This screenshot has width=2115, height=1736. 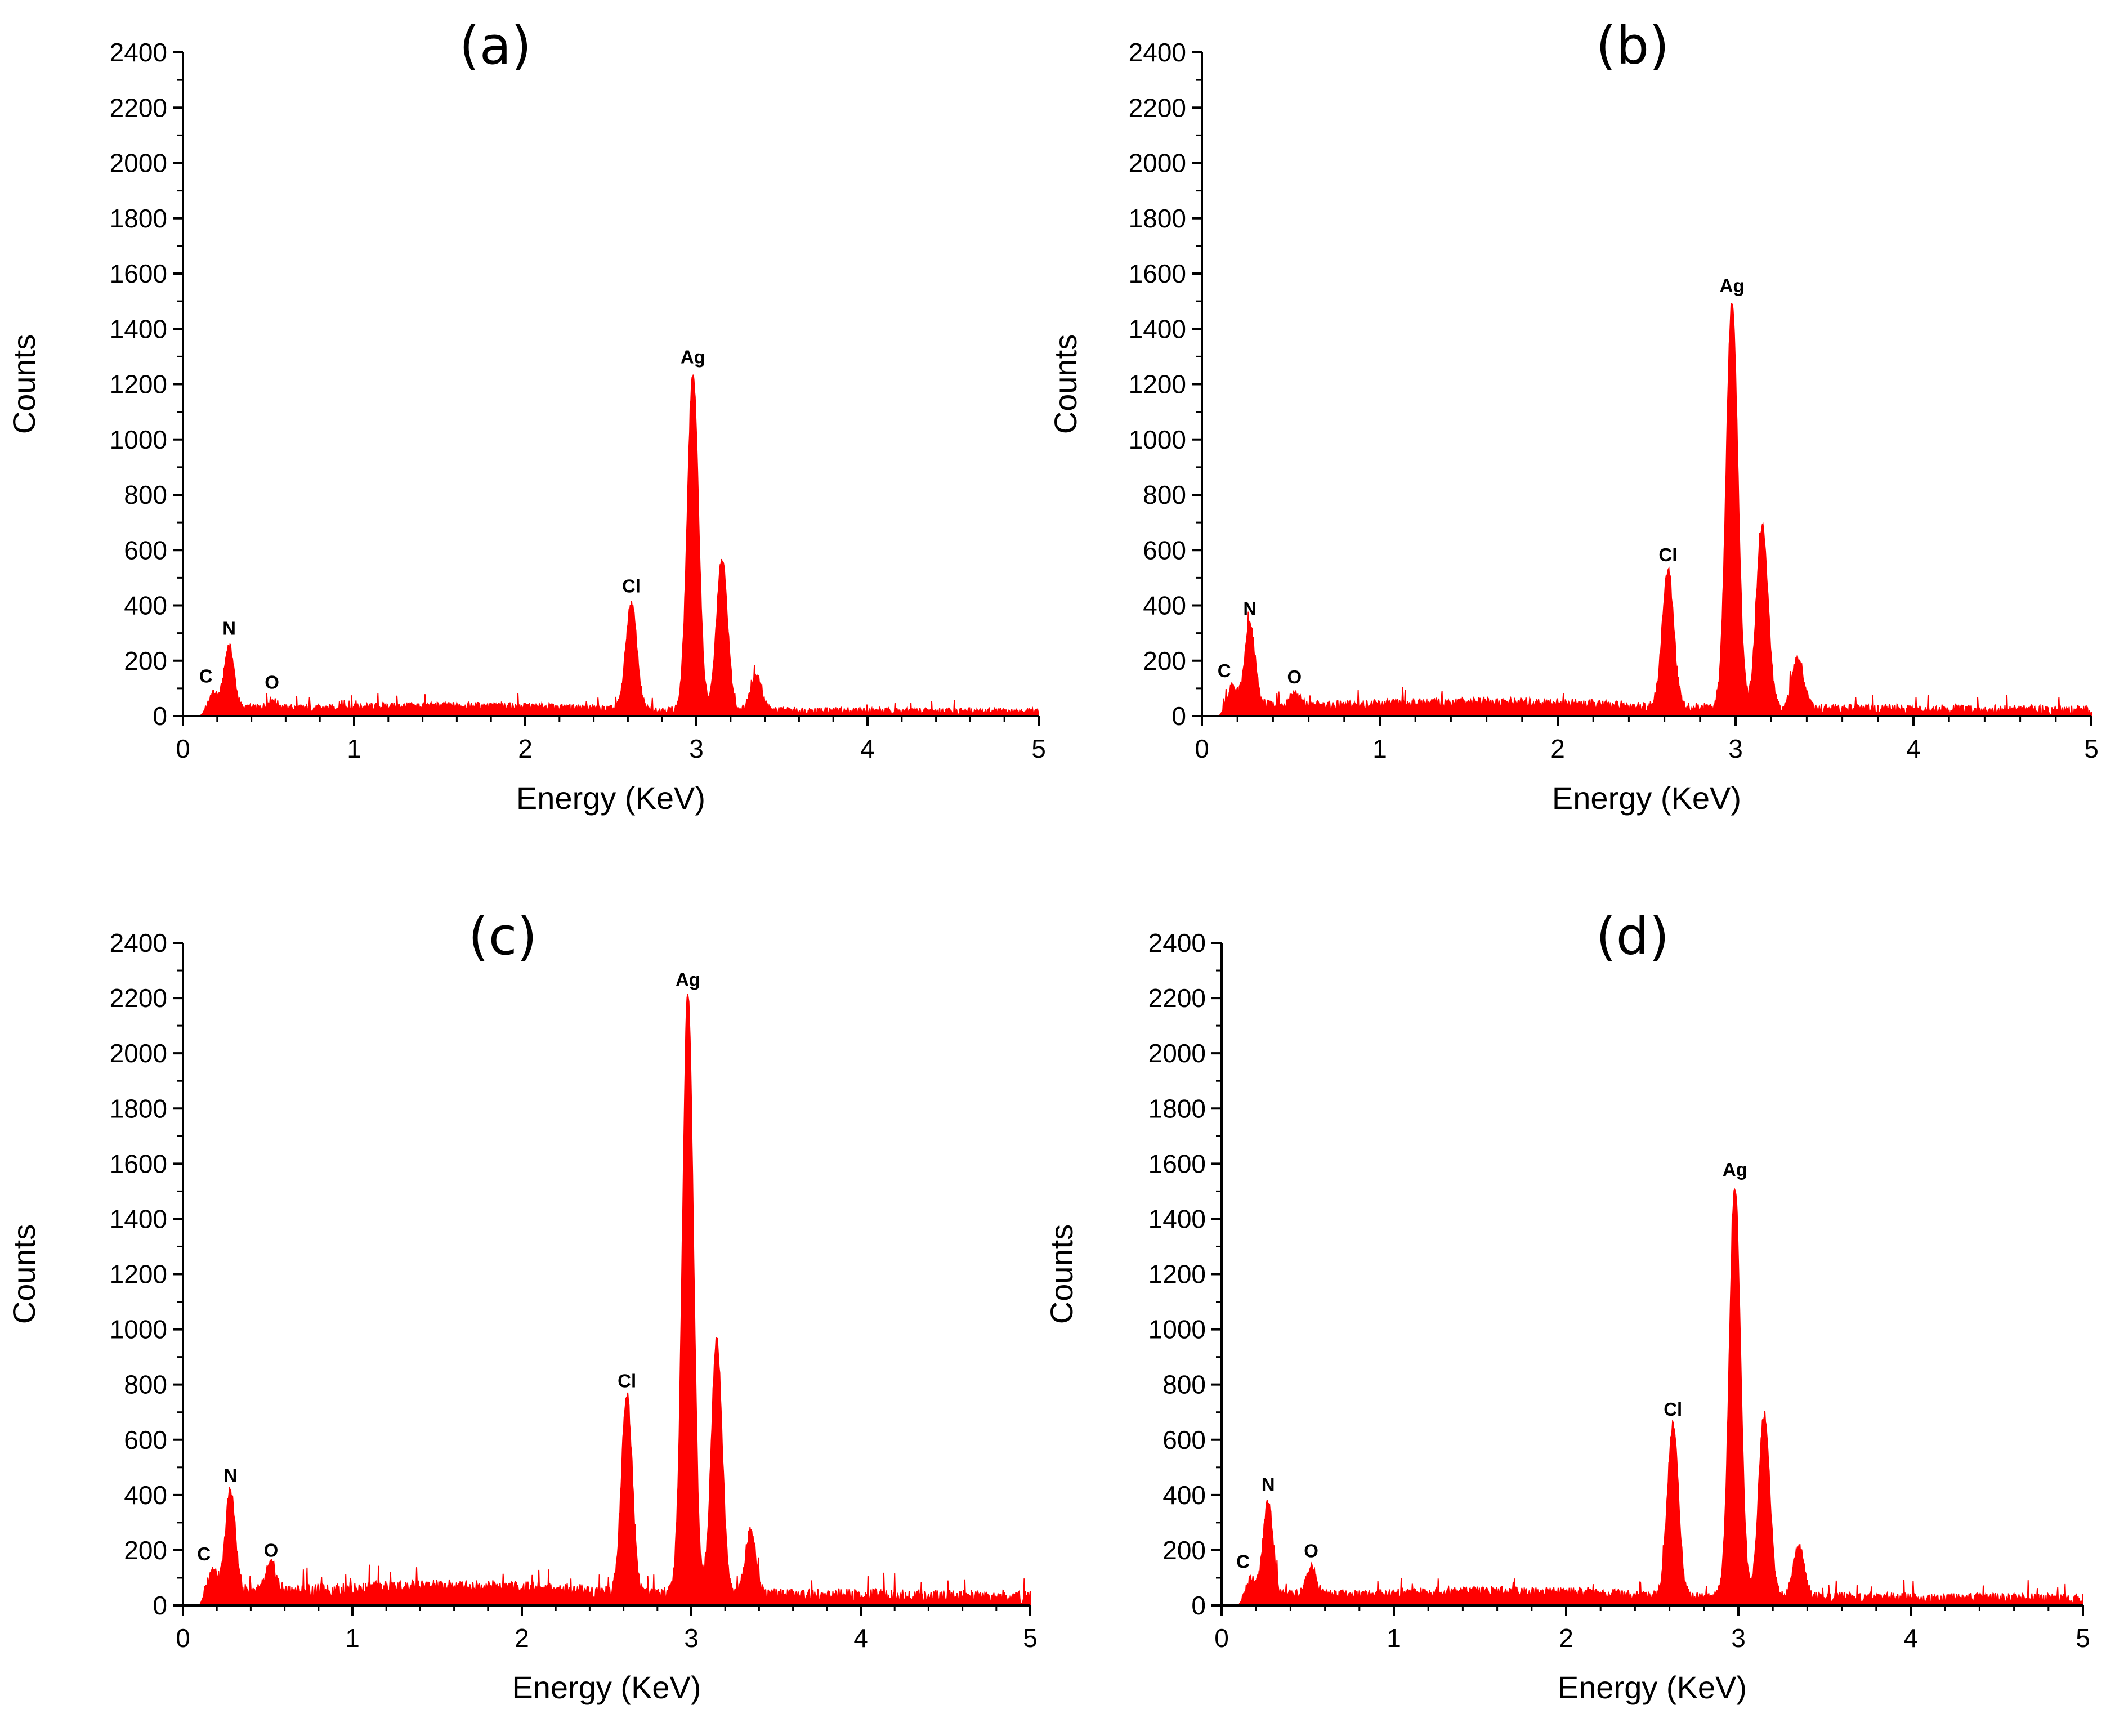 What do you see at coordinates (1633, 46) in the screenshot?
I see `panel-title: (b)` at bounding box center [1633, 46].